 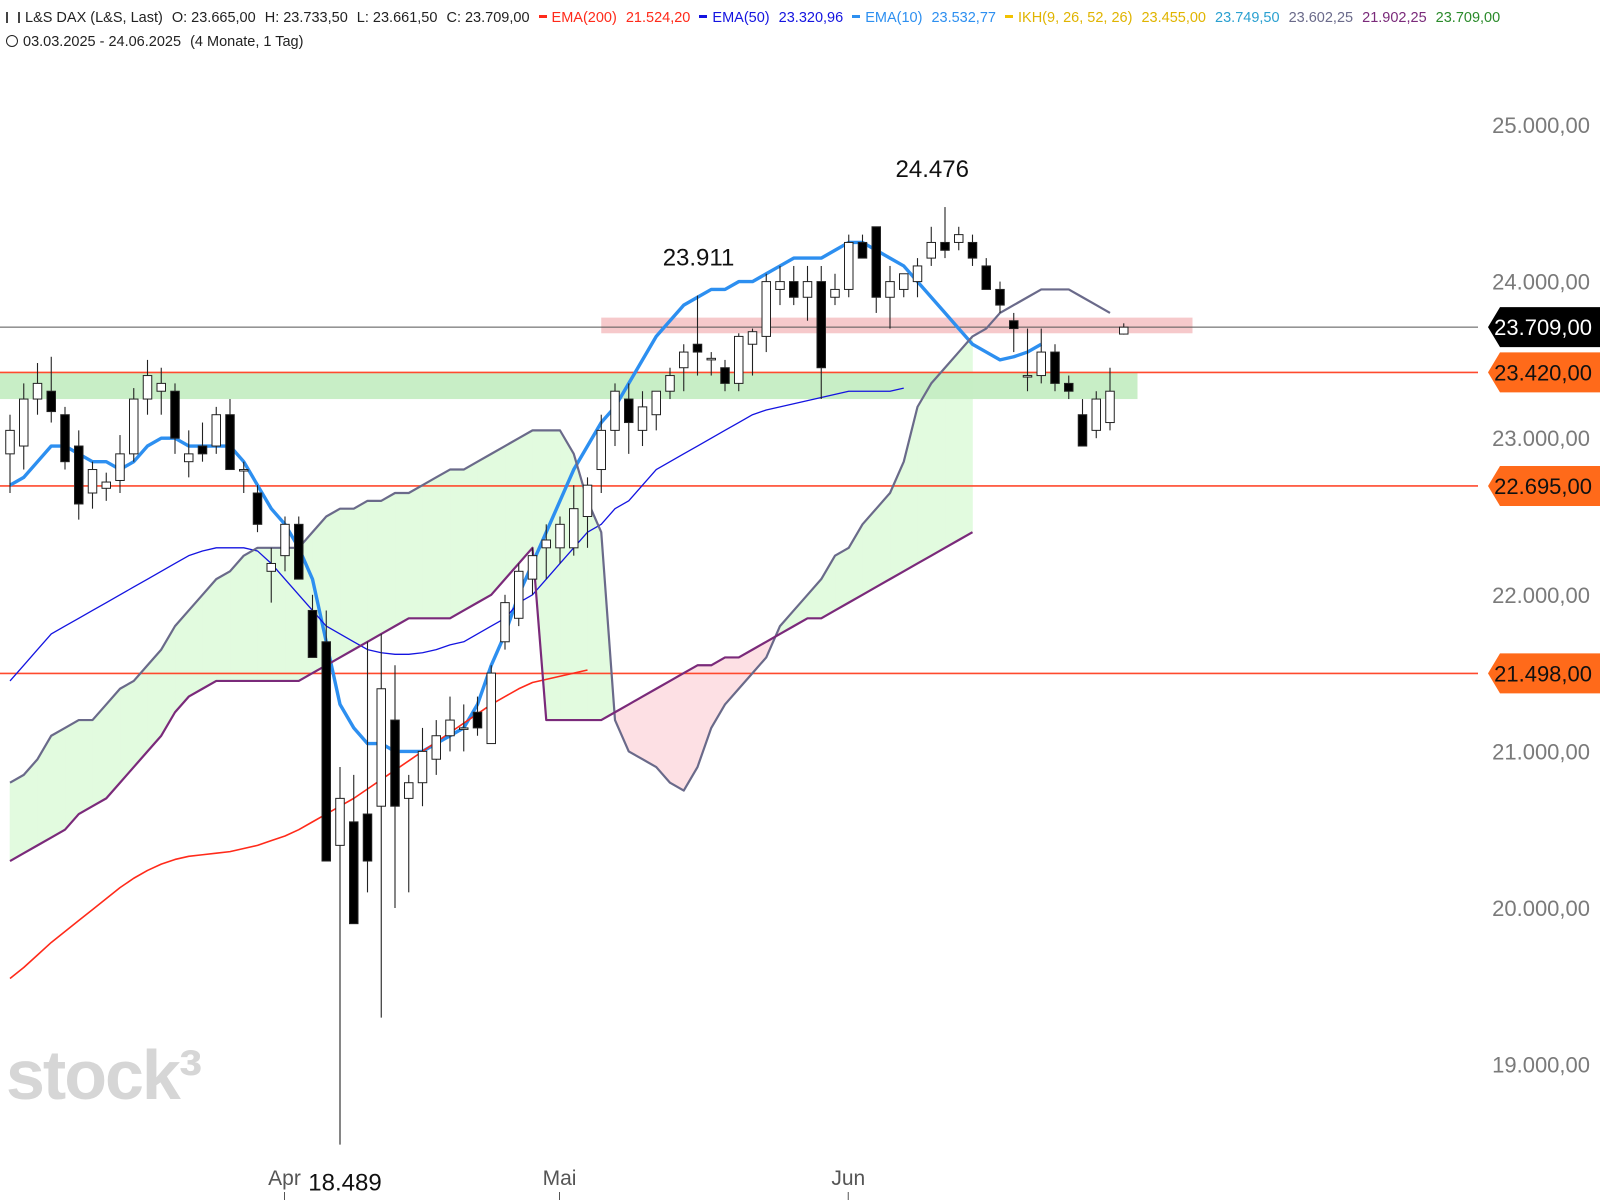 What do you see at coordinates (1543, 372) in the screenshot?
I see `price-tag-label: 23.420,00` at bounding box center [1543, 372].